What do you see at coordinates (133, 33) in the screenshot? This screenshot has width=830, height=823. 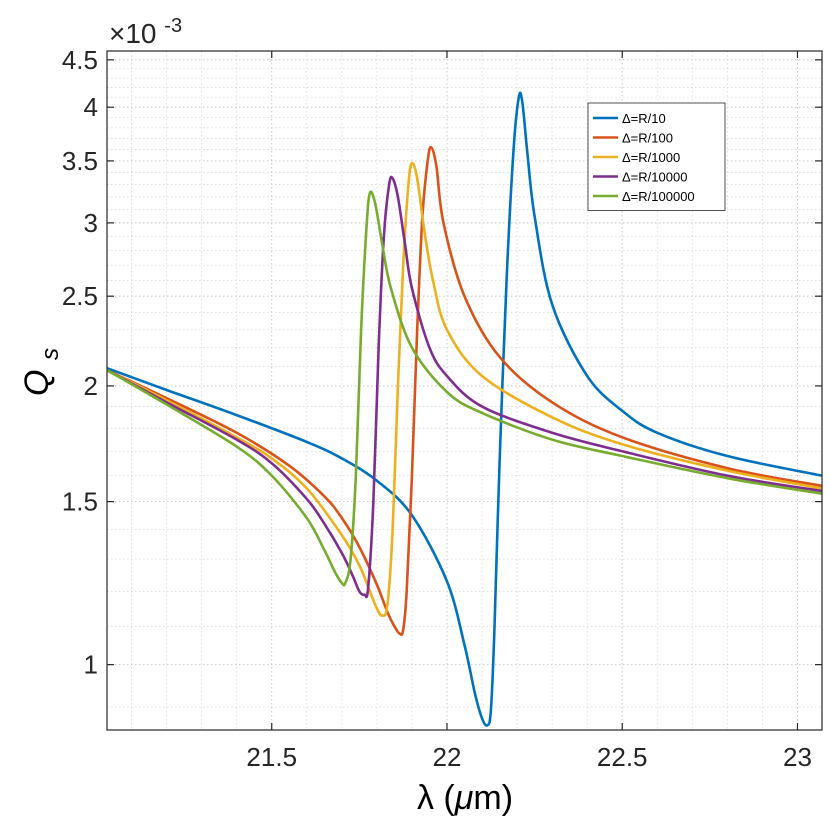 I see `y-exponent-base: ×10` at bounding box center [133, 33].